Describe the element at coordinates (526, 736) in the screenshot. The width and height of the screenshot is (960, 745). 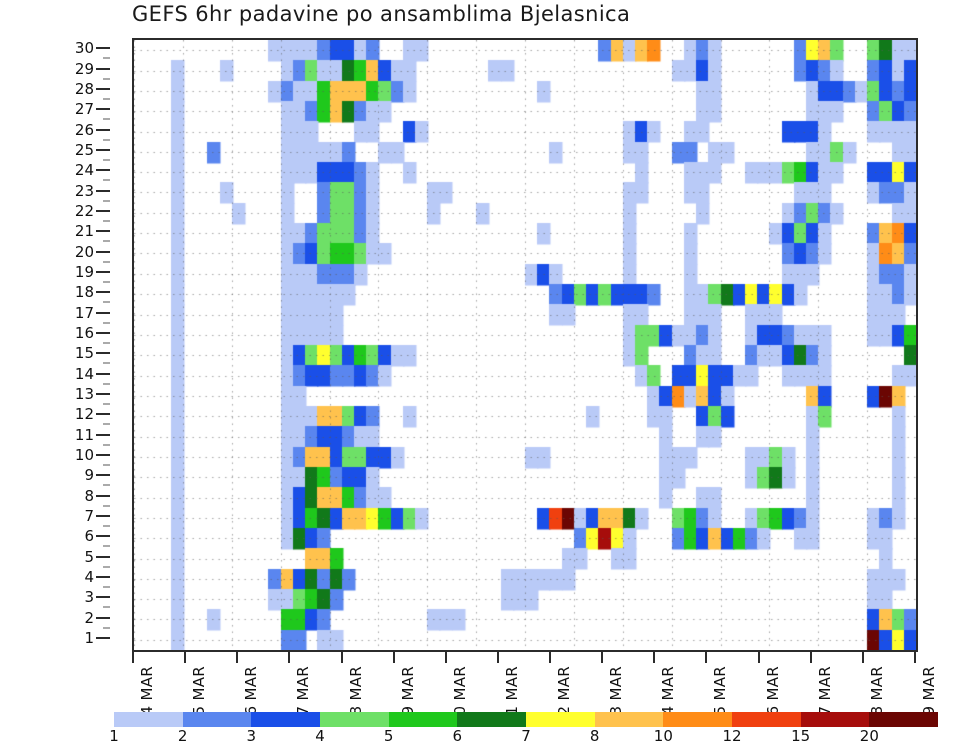
I see `colorbar-tick-label: 7` at that location.